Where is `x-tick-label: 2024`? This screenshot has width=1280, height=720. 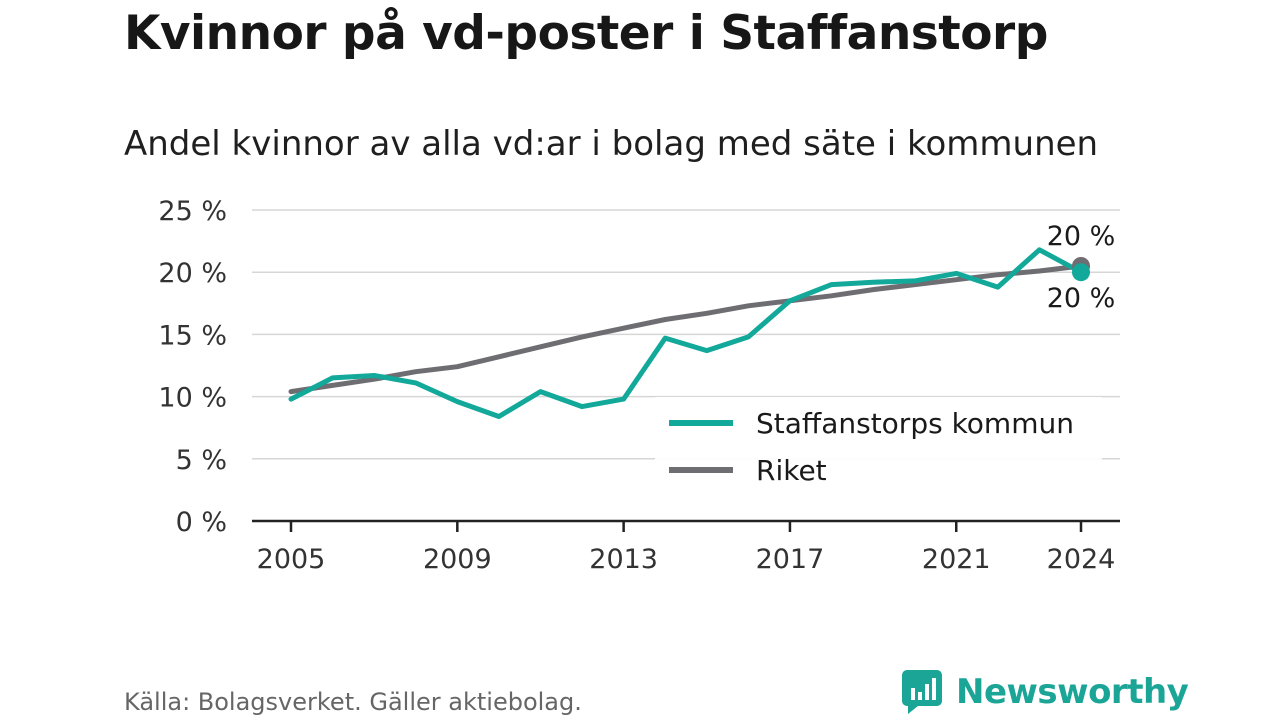 x-tick-label: 2024 is located at coordinates (1081, 559).